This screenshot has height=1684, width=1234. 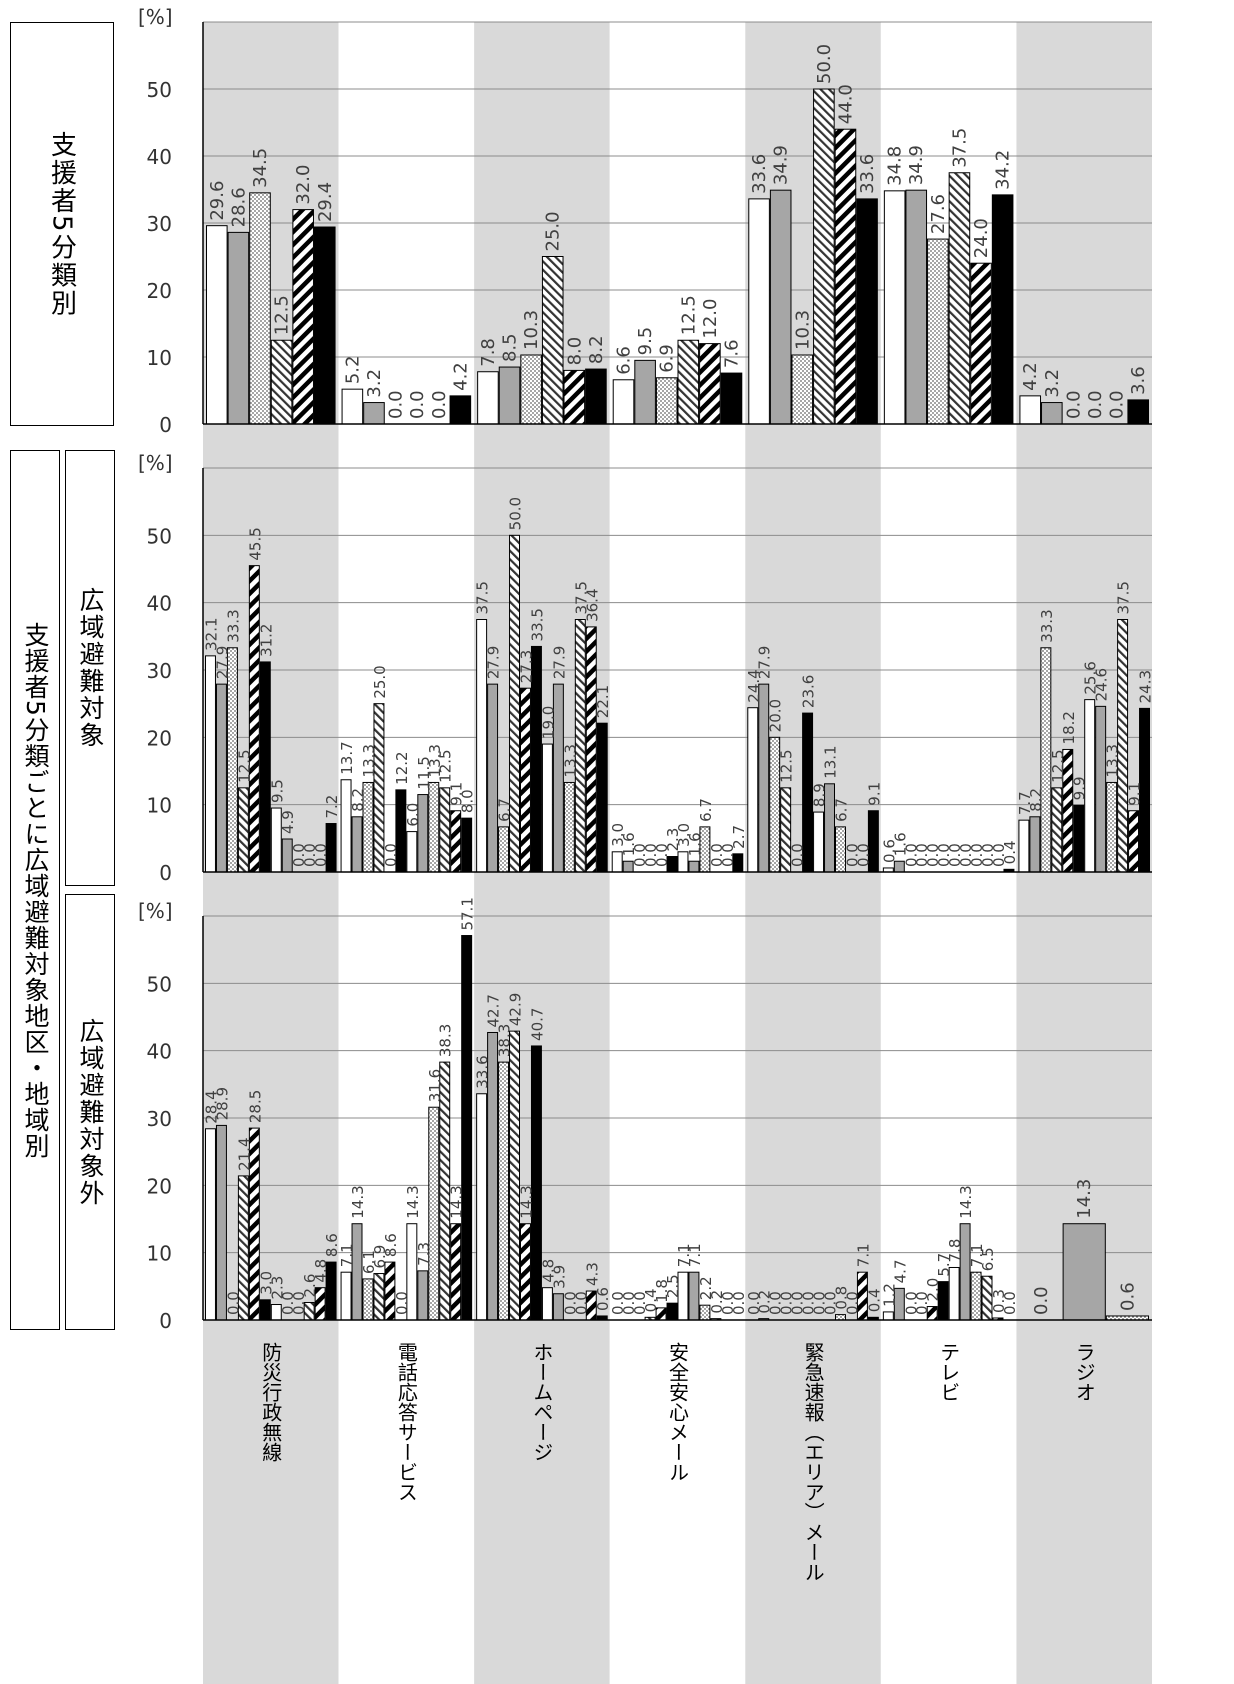 I want to click on data-label-0-0-2: 34.5, so click(x=260, y=168).